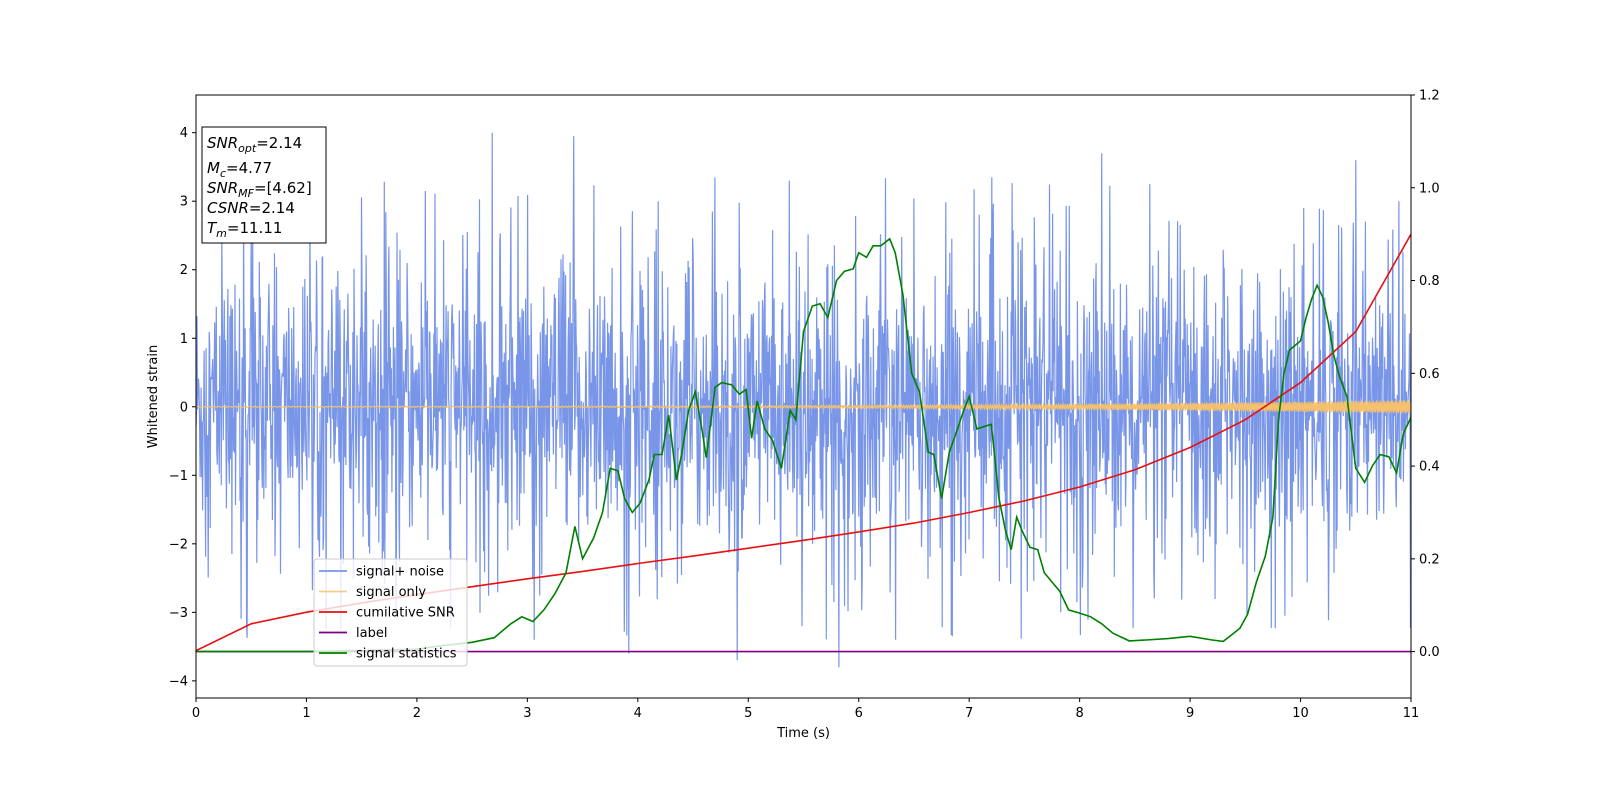 The height and width of the screenshot is (800, 1600). I want to click on y-tick-label: −2, so click(178, 544).